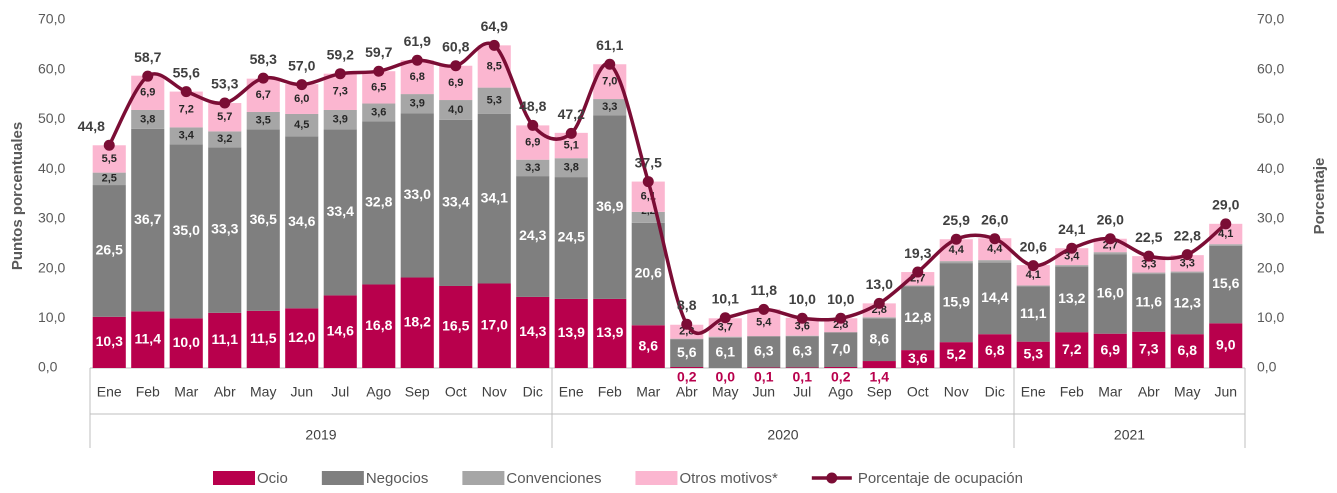 This screenshot has width=1337, height=493. Describe the element at coordinates (494, 101) in the screenshot. I see `data-label: 5,3` at that location.